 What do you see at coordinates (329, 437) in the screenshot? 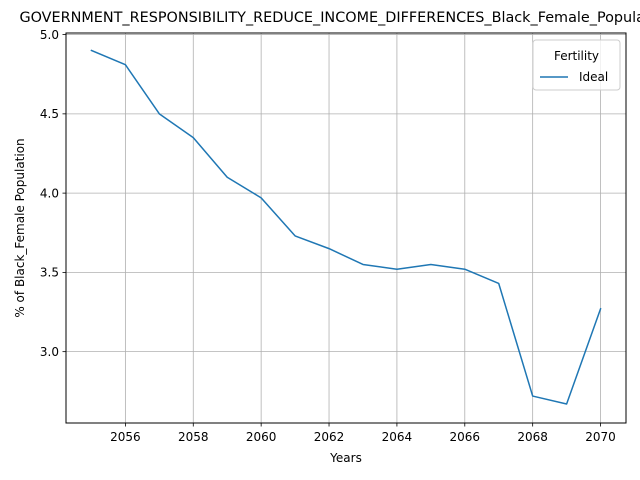
I see `x-tick-label: 2062` at bounding box center [329, 437].